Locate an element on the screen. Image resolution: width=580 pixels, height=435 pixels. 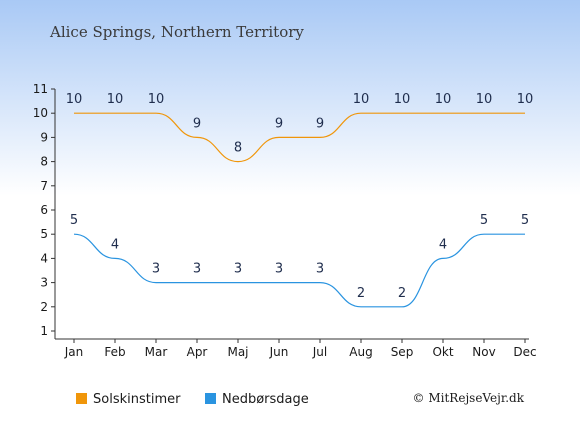
legend-label: Nedbørsdage is located at coordinates (265, 399).